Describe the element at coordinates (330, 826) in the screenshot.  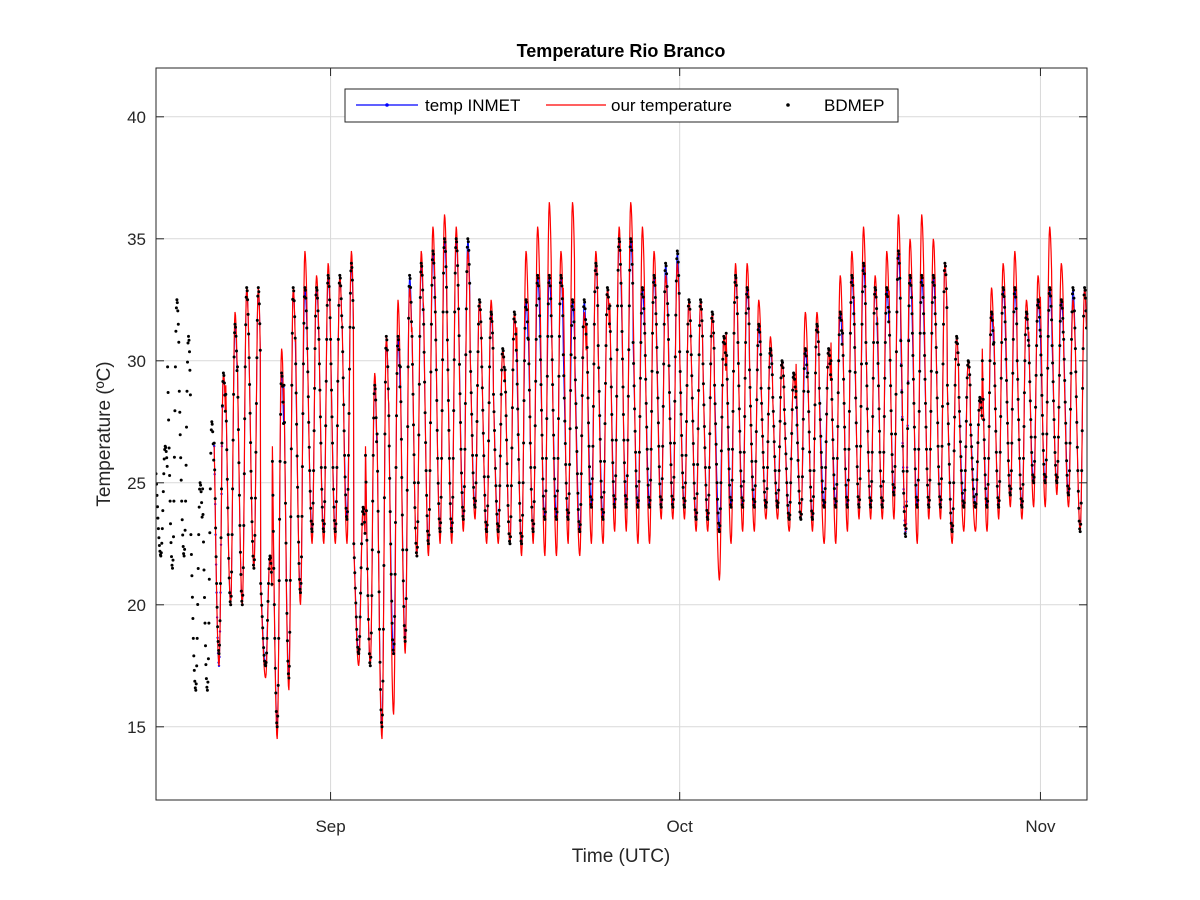
I see `x-tick-label: Sep` at that location.